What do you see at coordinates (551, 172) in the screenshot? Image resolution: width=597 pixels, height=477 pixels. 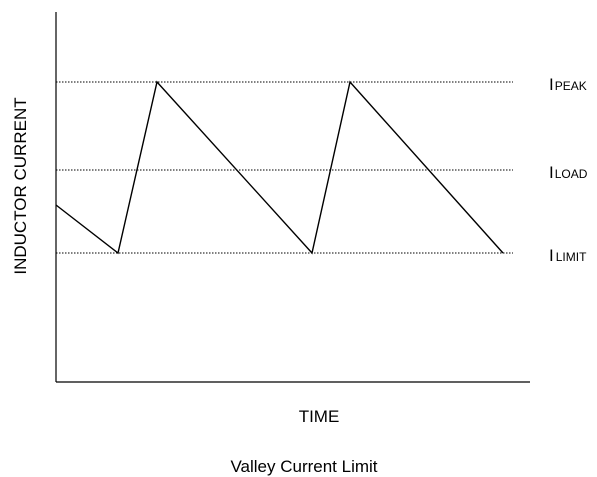 I see `load-label-main: I` at bounding box center [551, 172].